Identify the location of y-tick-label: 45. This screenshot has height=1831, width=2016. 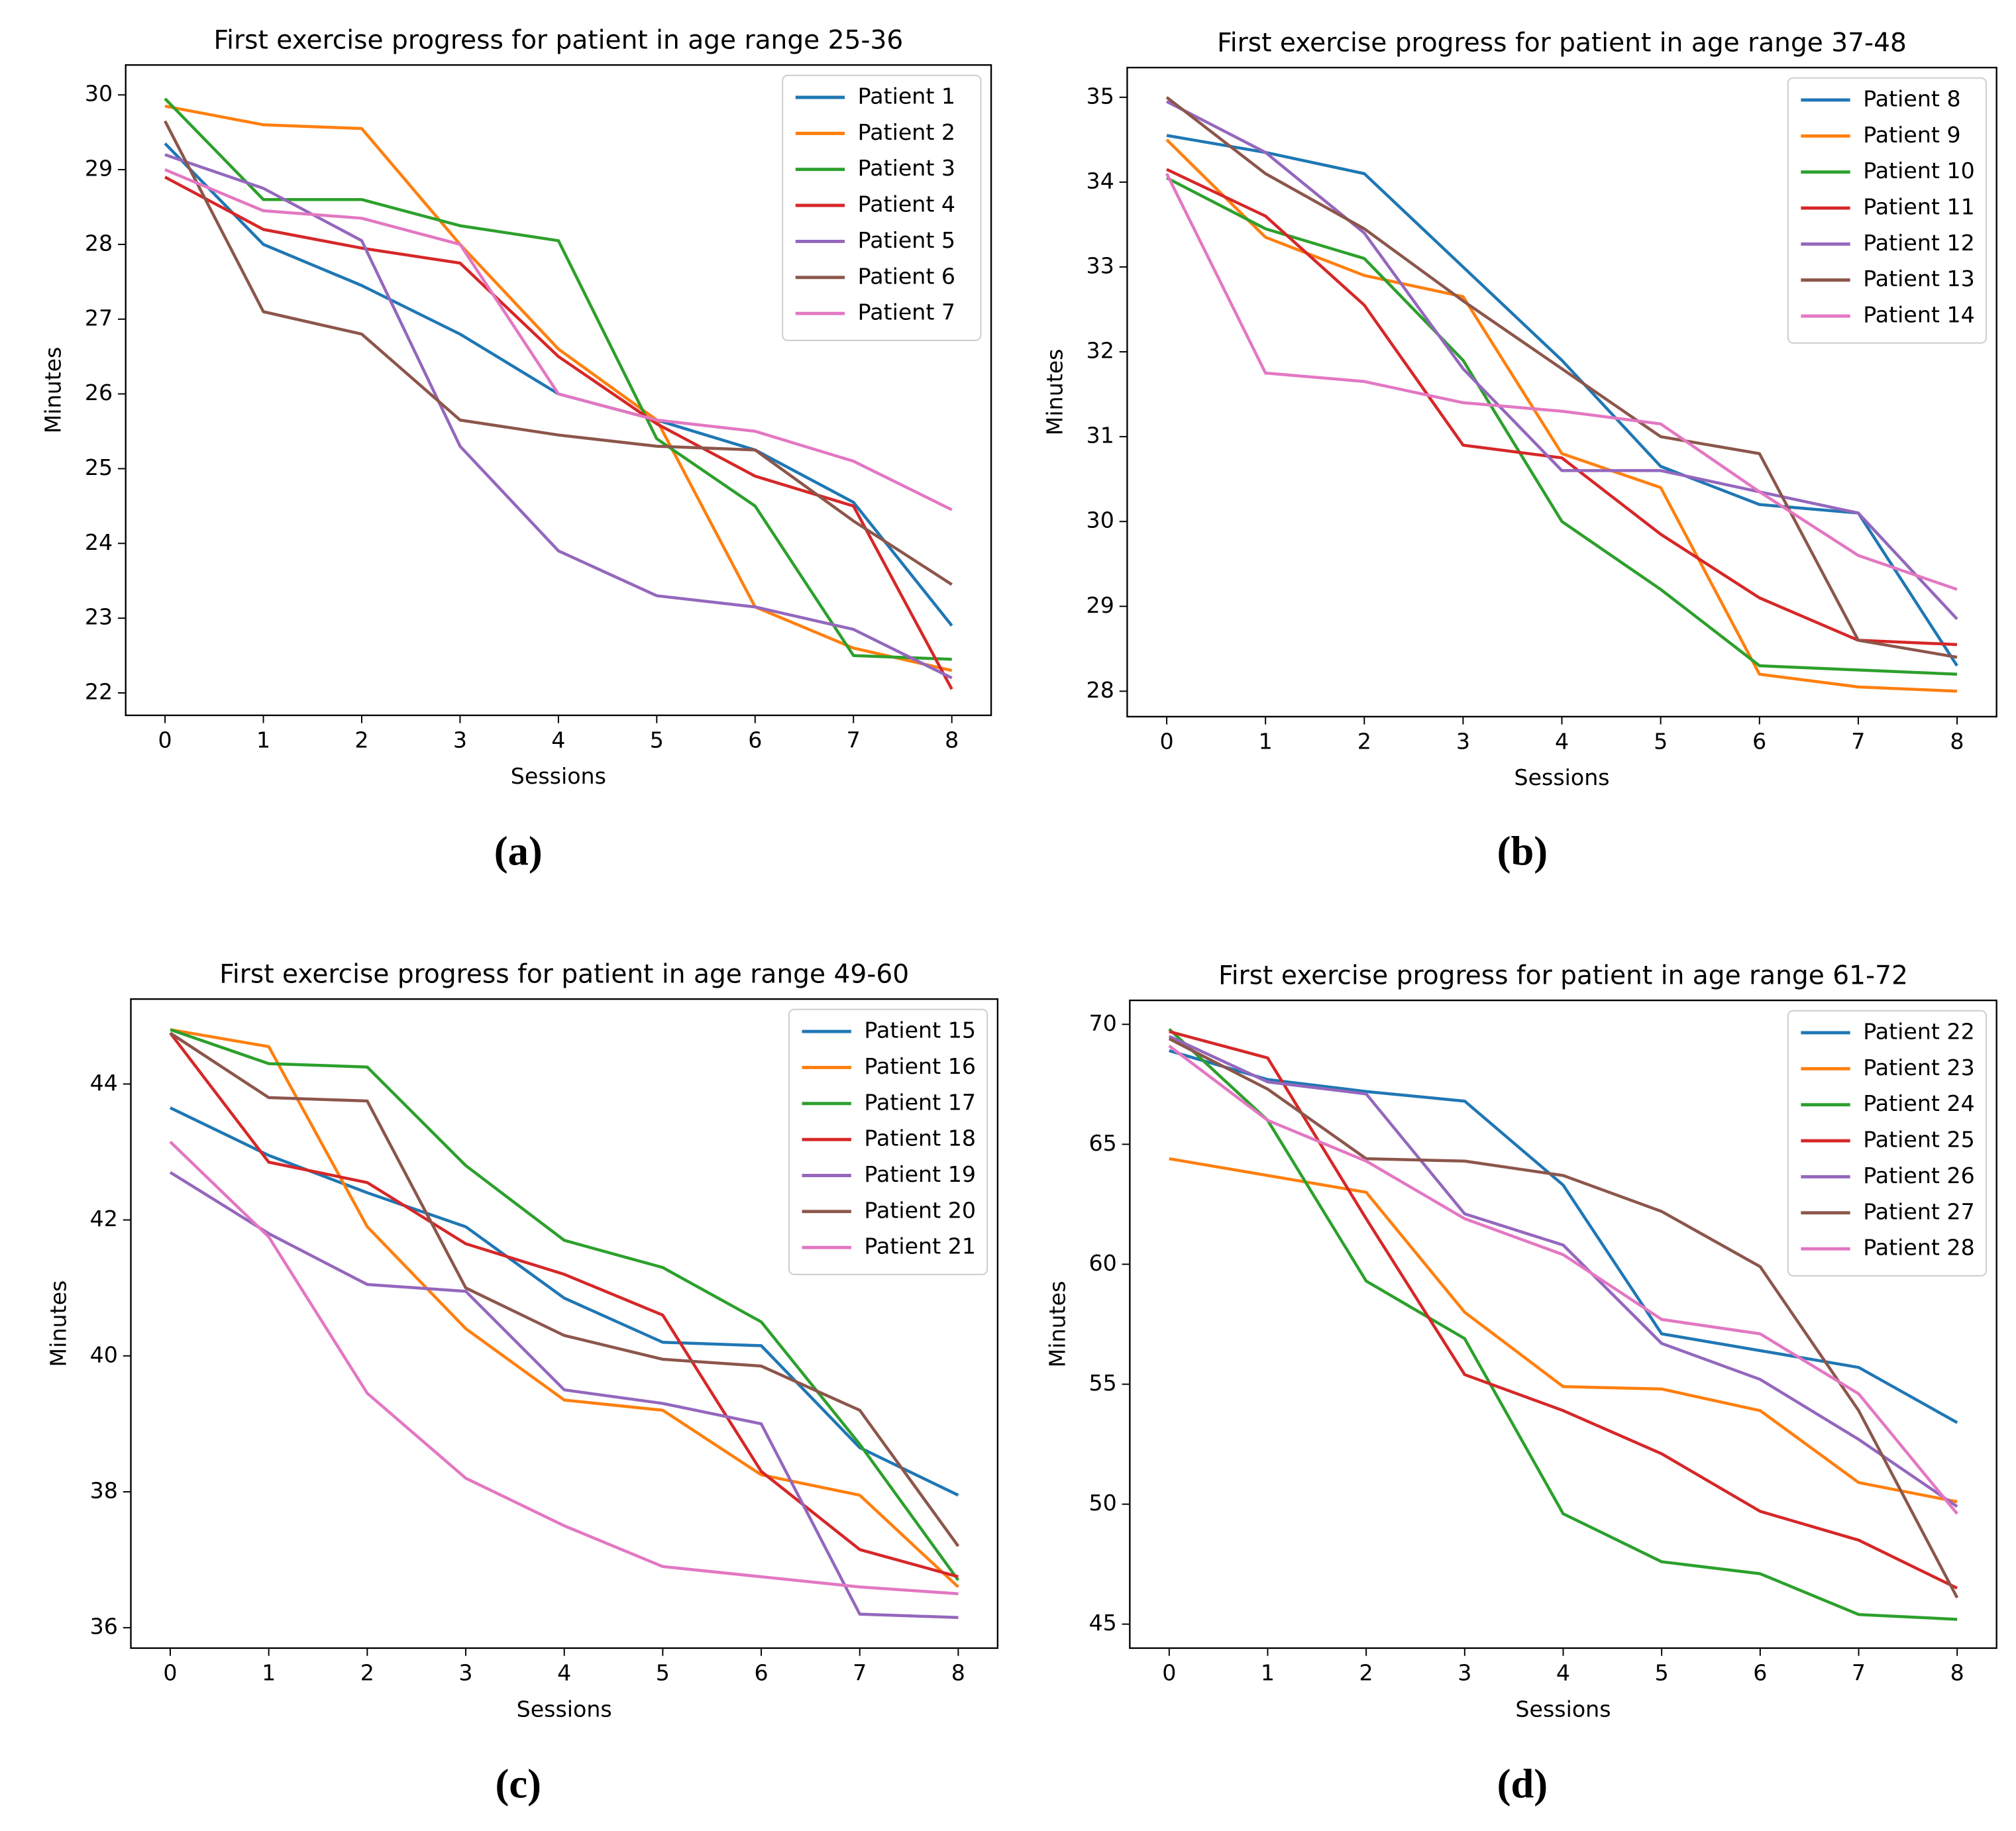
(1102, 1623).